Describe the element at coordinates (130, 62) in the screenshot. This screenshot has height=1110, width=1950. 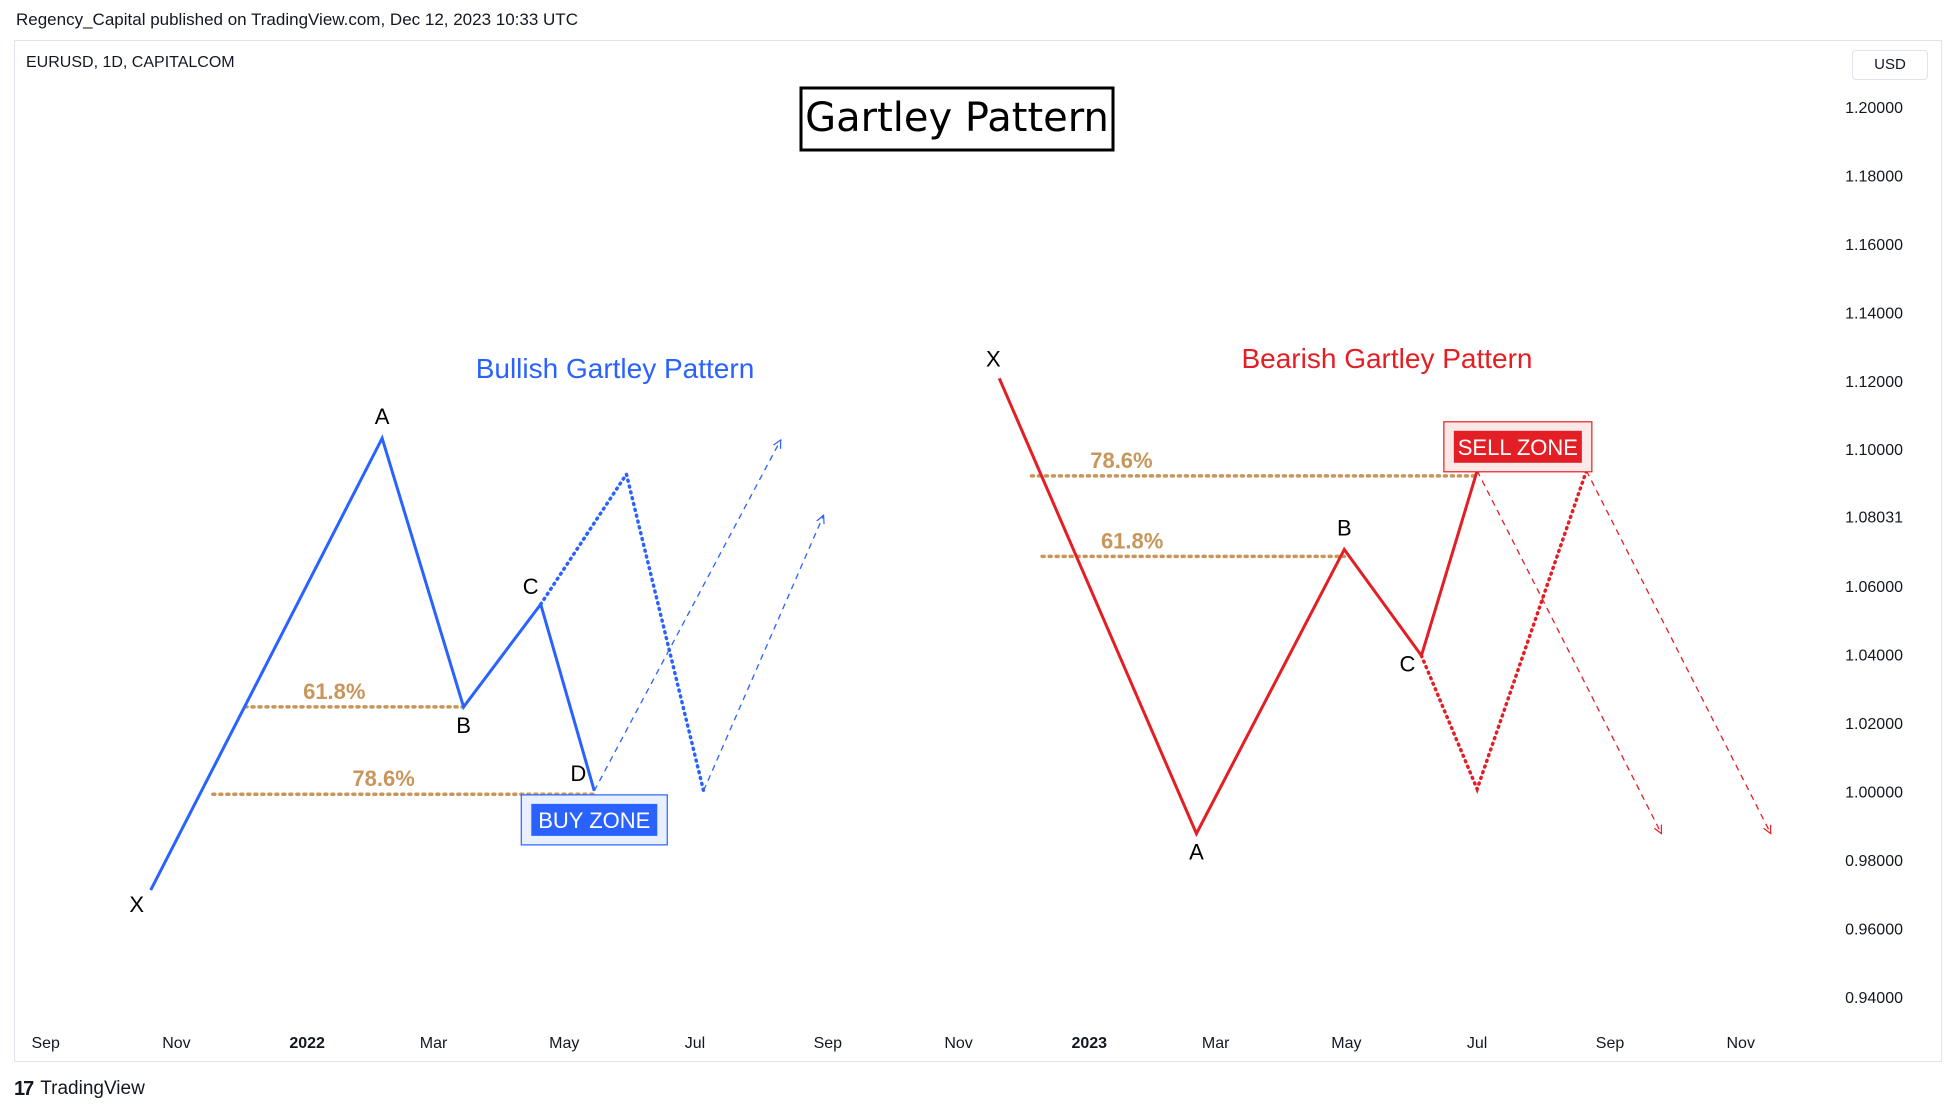
I see `symbol-info: EURUSD, 1D, CAPITALCOM` at that location.